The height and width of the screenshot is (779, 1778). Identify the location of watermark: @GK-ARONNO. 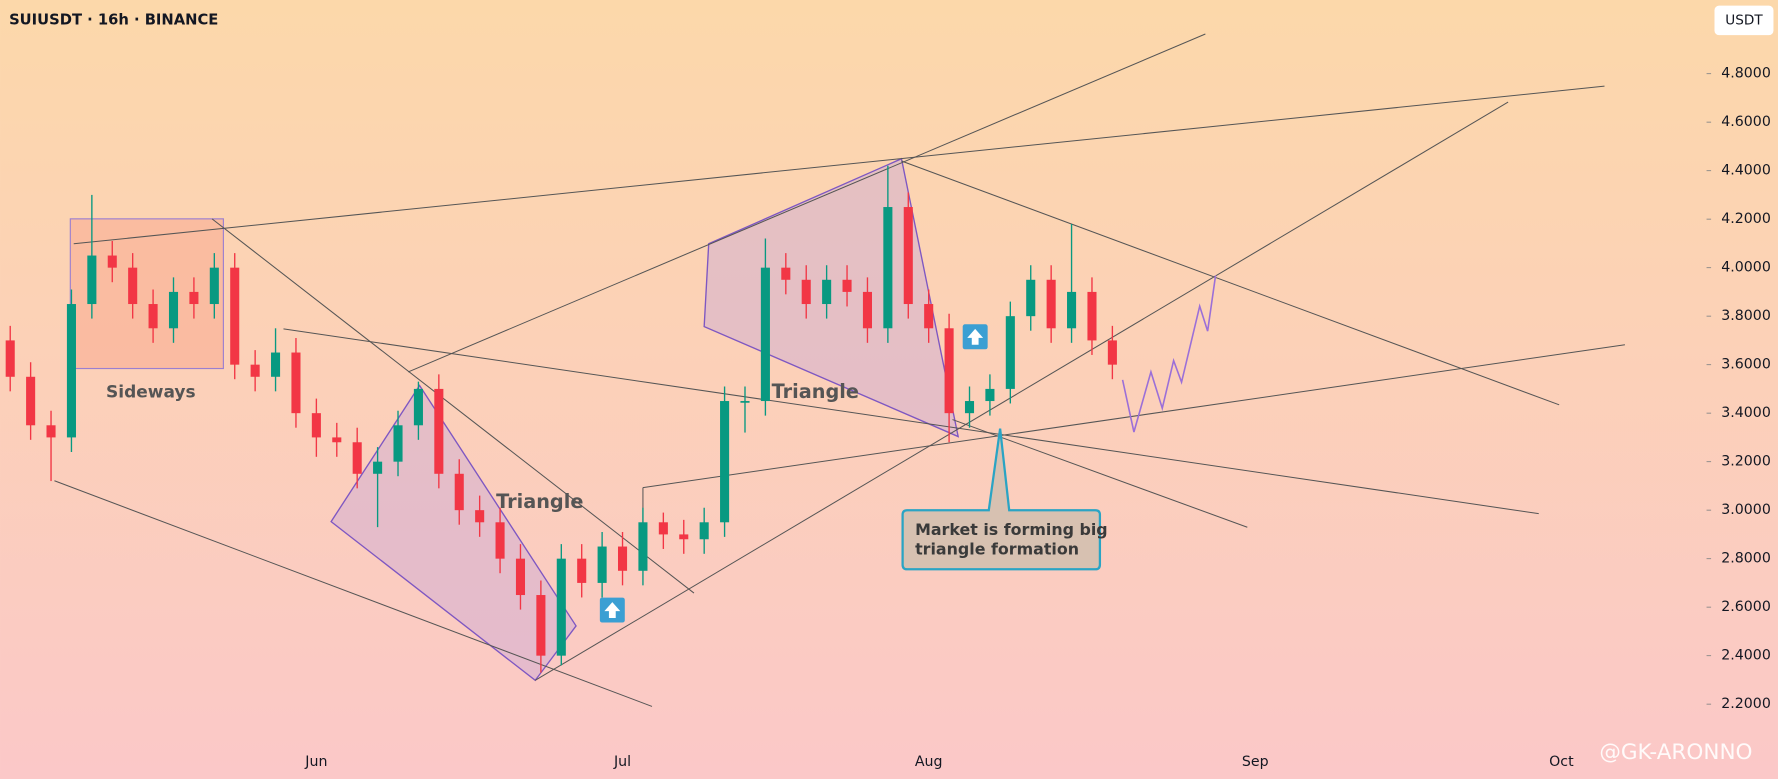
(1675, 752).